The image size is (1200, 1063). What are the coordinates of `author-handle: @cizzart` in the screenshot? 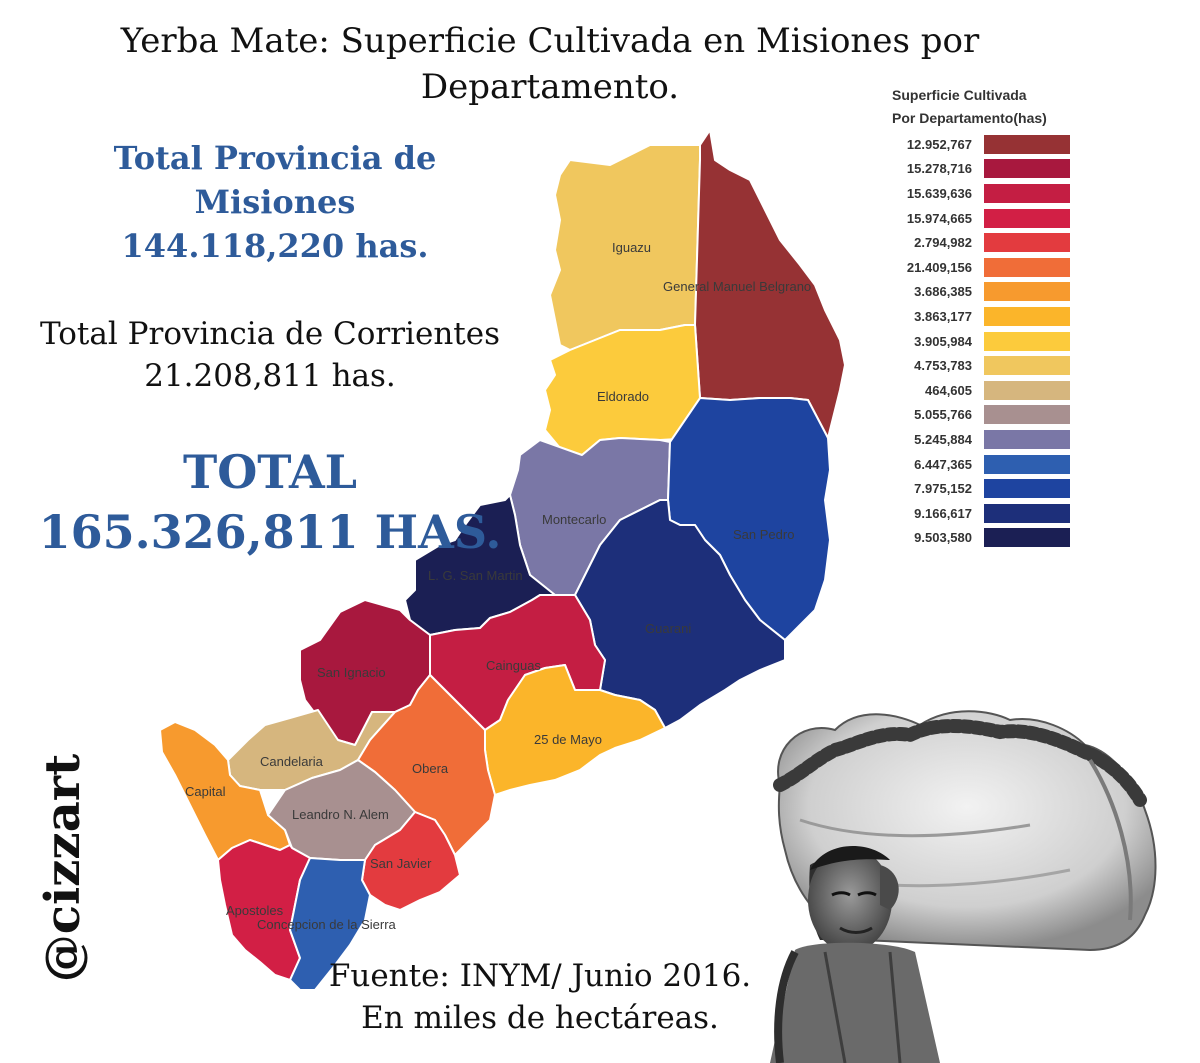 It's located at (63, 868).